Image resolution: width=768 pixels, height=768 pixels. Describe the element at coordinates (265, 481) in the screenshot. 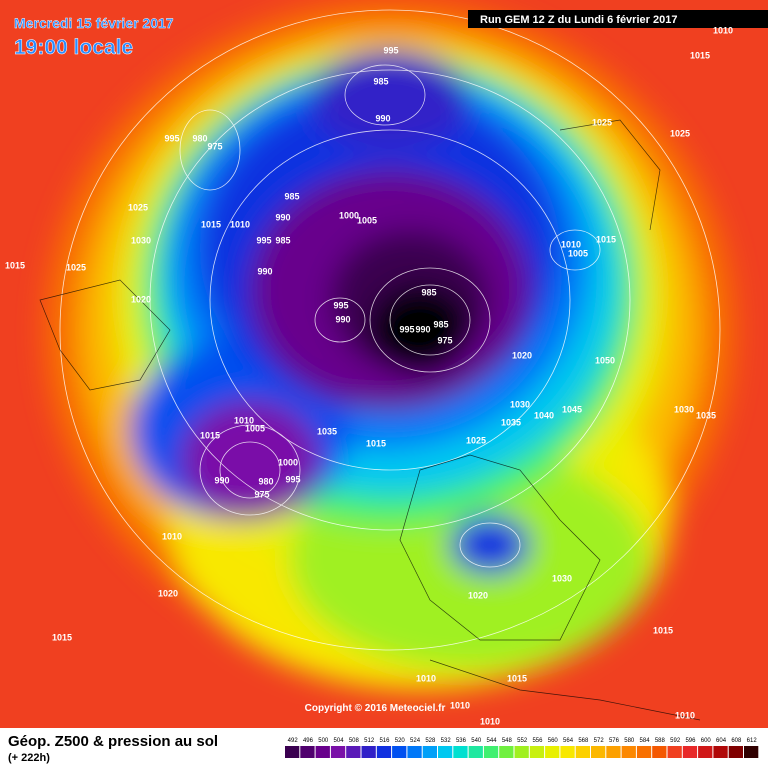

I see `isobar-label: 980` at that location.